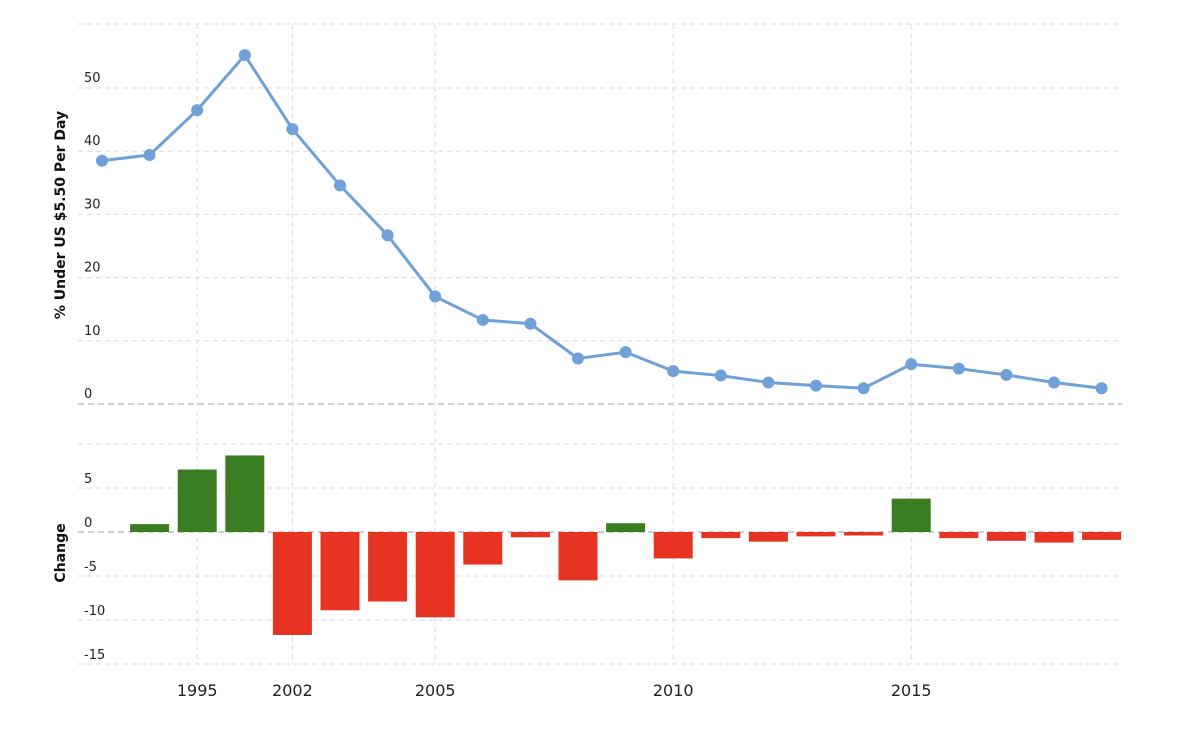 This screenshot has height=735, width=1200. I want to click on x-tick-label: 2005, so click(435, 690).